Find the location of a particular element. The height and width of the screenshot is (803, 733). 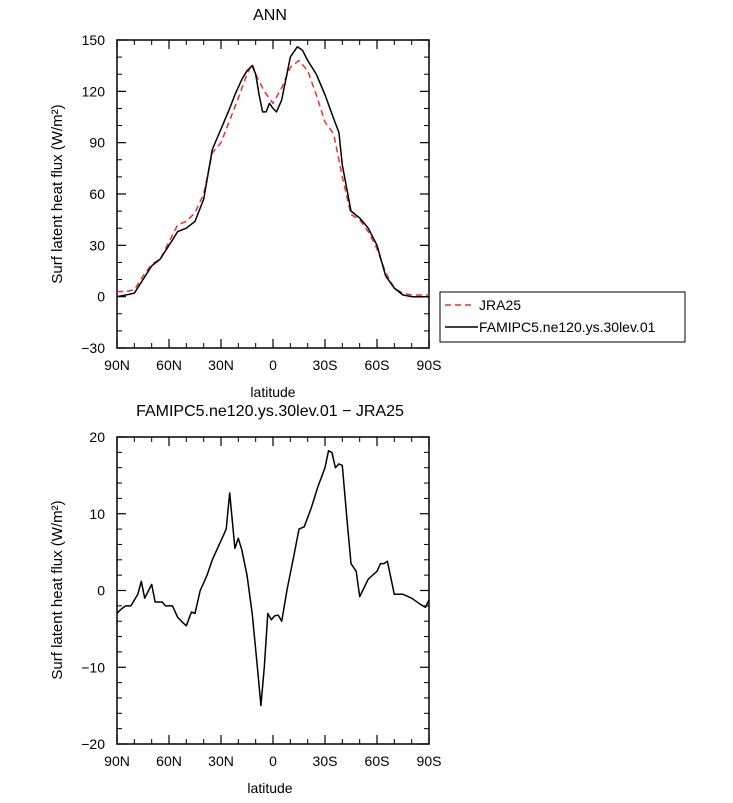

legend-box is located at coordinates (562, 317).